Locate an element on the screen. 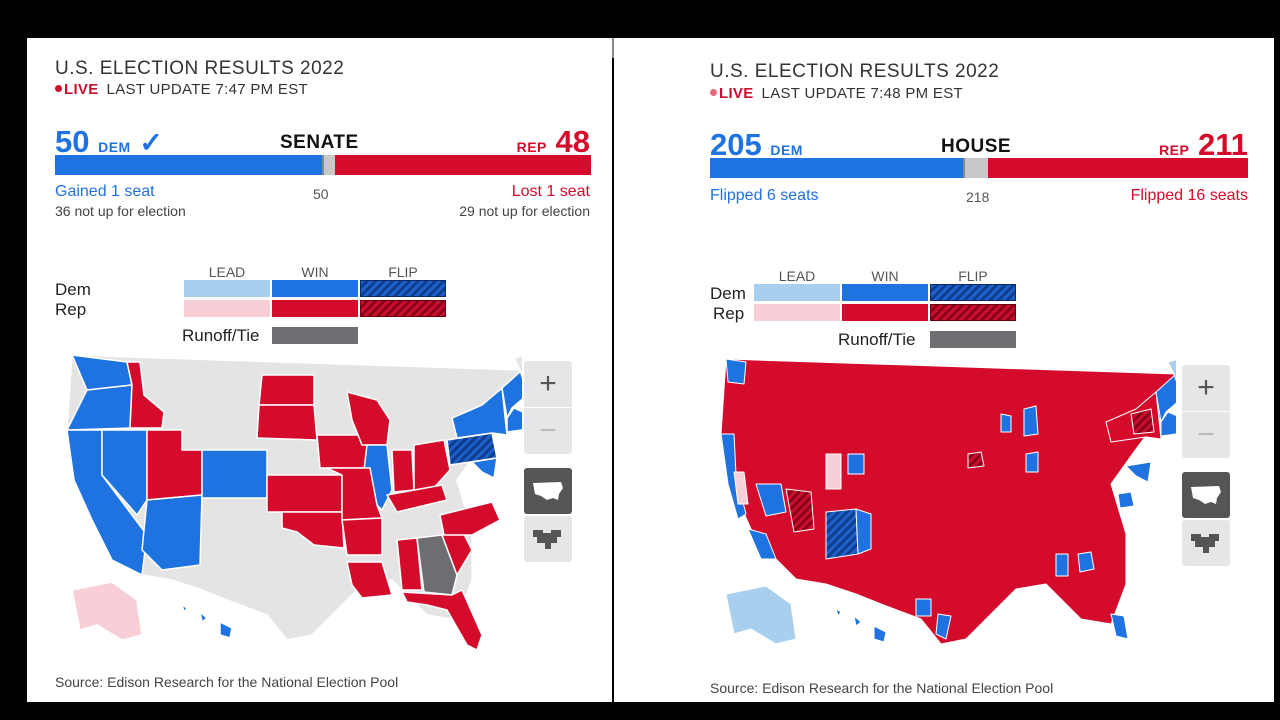 The width and height of the screenshot is (1280, 720). legend-dem-win is located at coordinates (315, 288).